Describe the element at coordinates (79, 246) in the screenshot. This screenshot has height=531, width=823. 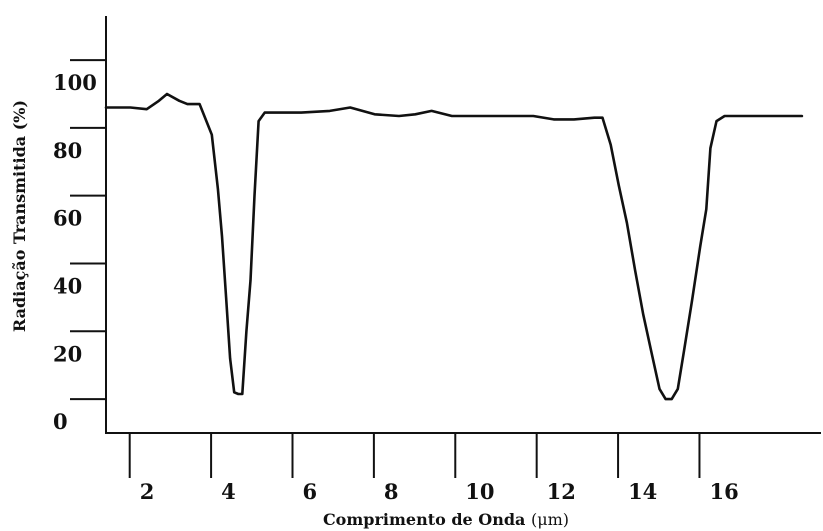
I see `y-axis-ticks: 0 20 40 60 80 100` at that location.